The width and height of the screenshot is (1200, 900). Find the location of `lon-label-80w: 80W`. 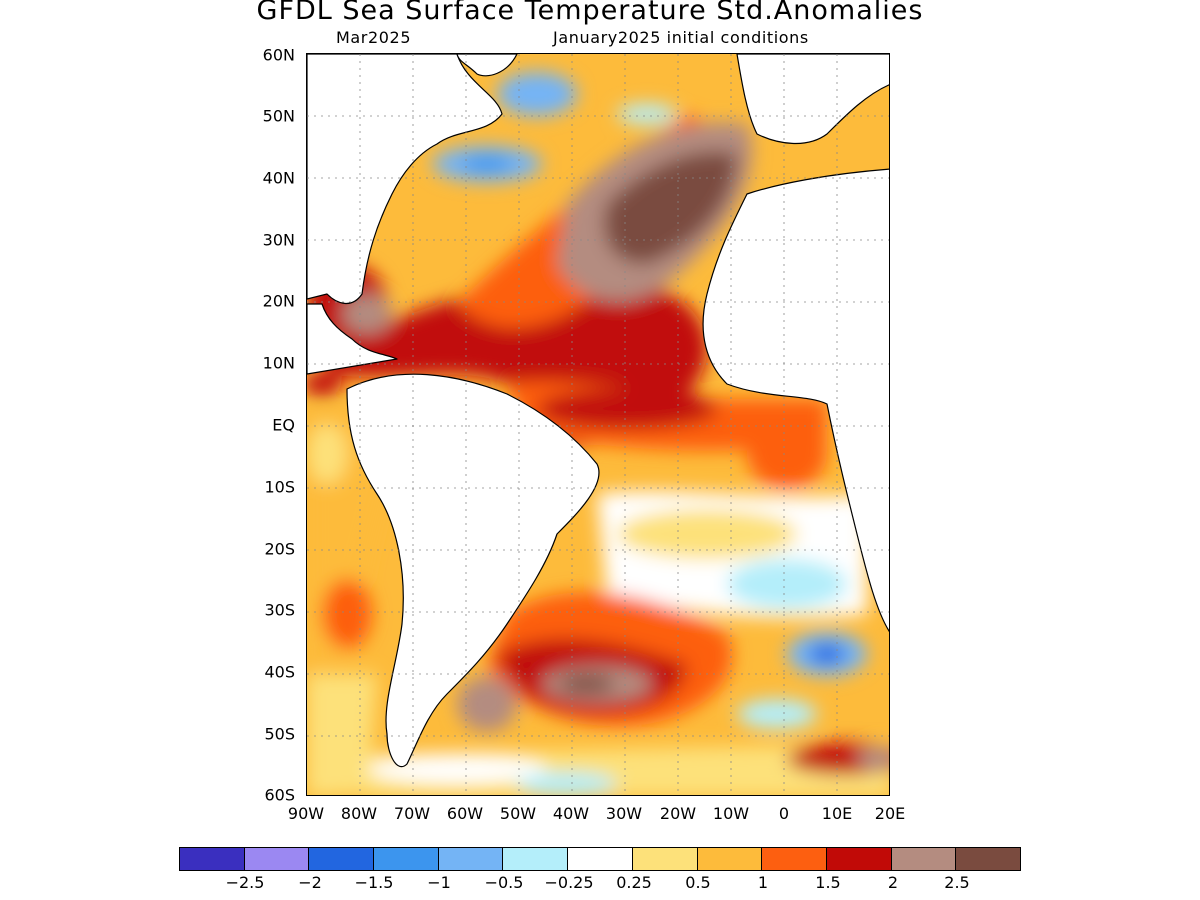

lon-label-80w: 80W is located at coordinates (359, 813).